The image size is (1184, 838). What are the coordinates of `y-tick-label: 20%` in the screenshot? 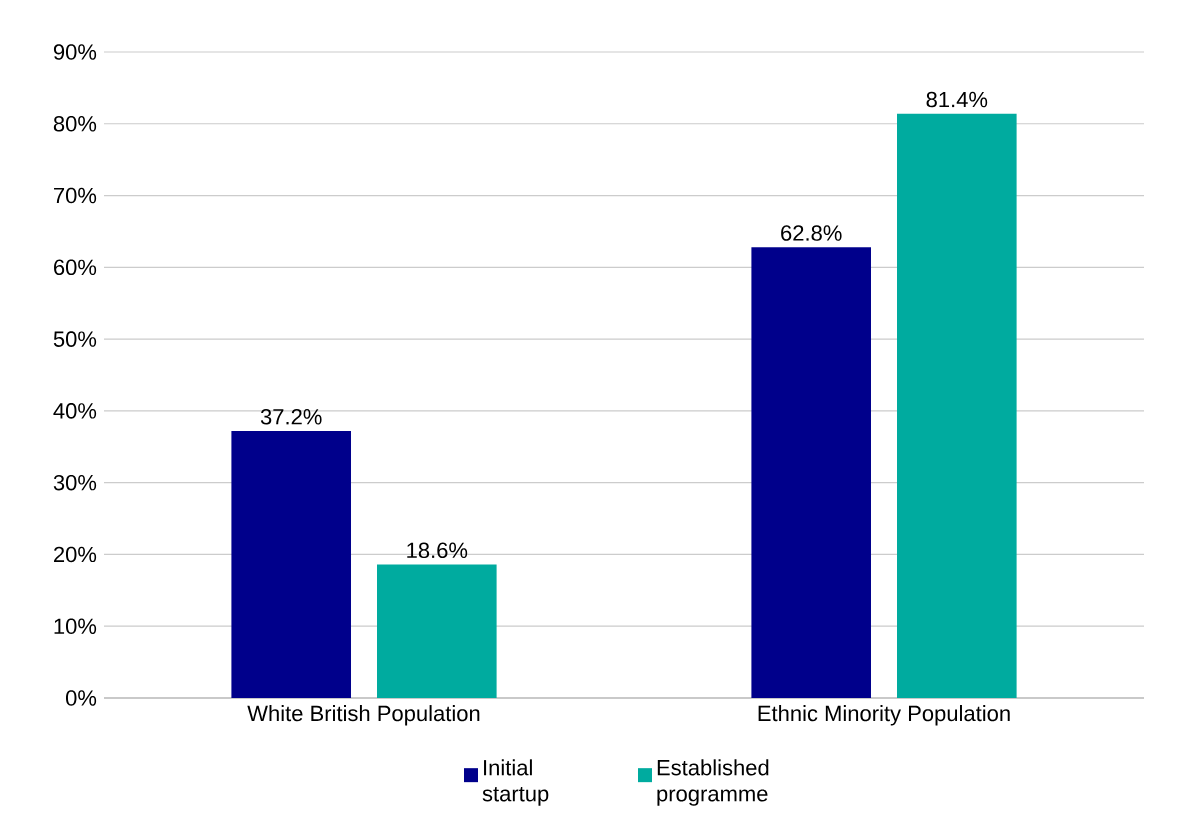 It's located at (75, 554).